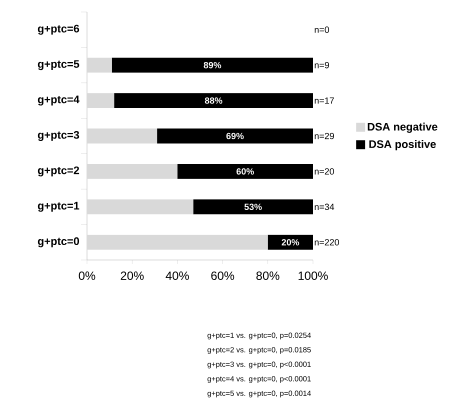 This screenshot has width=473, height=407. Describe the element at coordinates (222, 275) in the screenshot. I see `x-tick-label: 60%` at that location.